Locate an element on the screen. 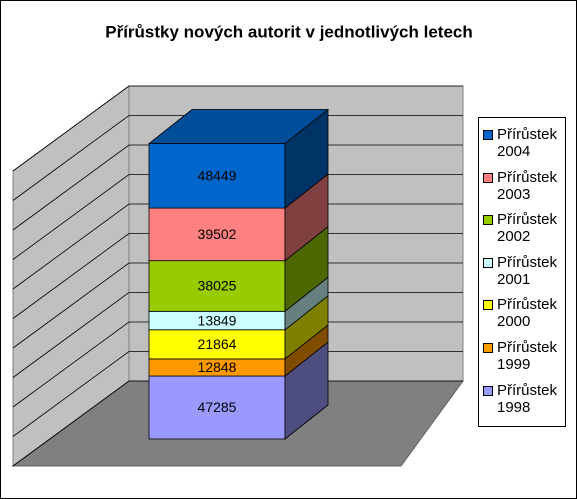  legend-entry: Přírůstek 2000 is located at coordinates (524, 317).